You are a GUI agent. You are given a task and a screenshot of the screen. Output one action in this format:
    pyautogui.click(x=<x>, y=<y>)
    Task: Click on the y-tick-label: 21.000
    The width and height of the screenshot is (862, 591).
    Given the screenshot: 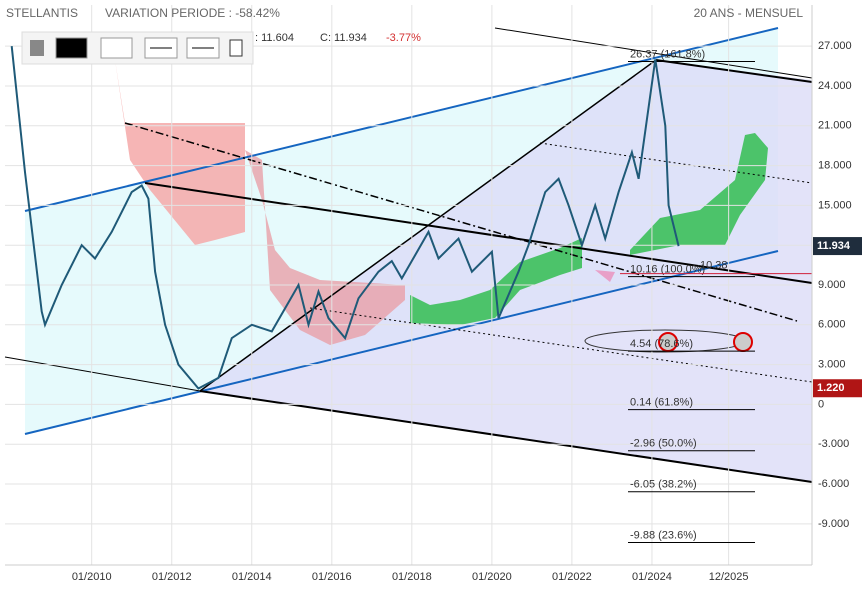 What is the action you would take?
    pyautogui.click(x=835, y=126)
    